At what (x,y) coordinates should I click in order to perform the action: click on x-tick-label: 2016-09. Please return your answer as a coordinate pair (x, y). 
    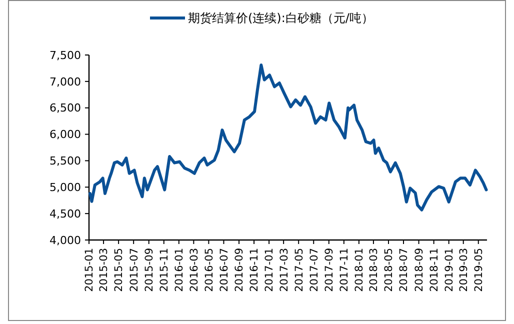
    Looking at the image, I should click on (240, 270).